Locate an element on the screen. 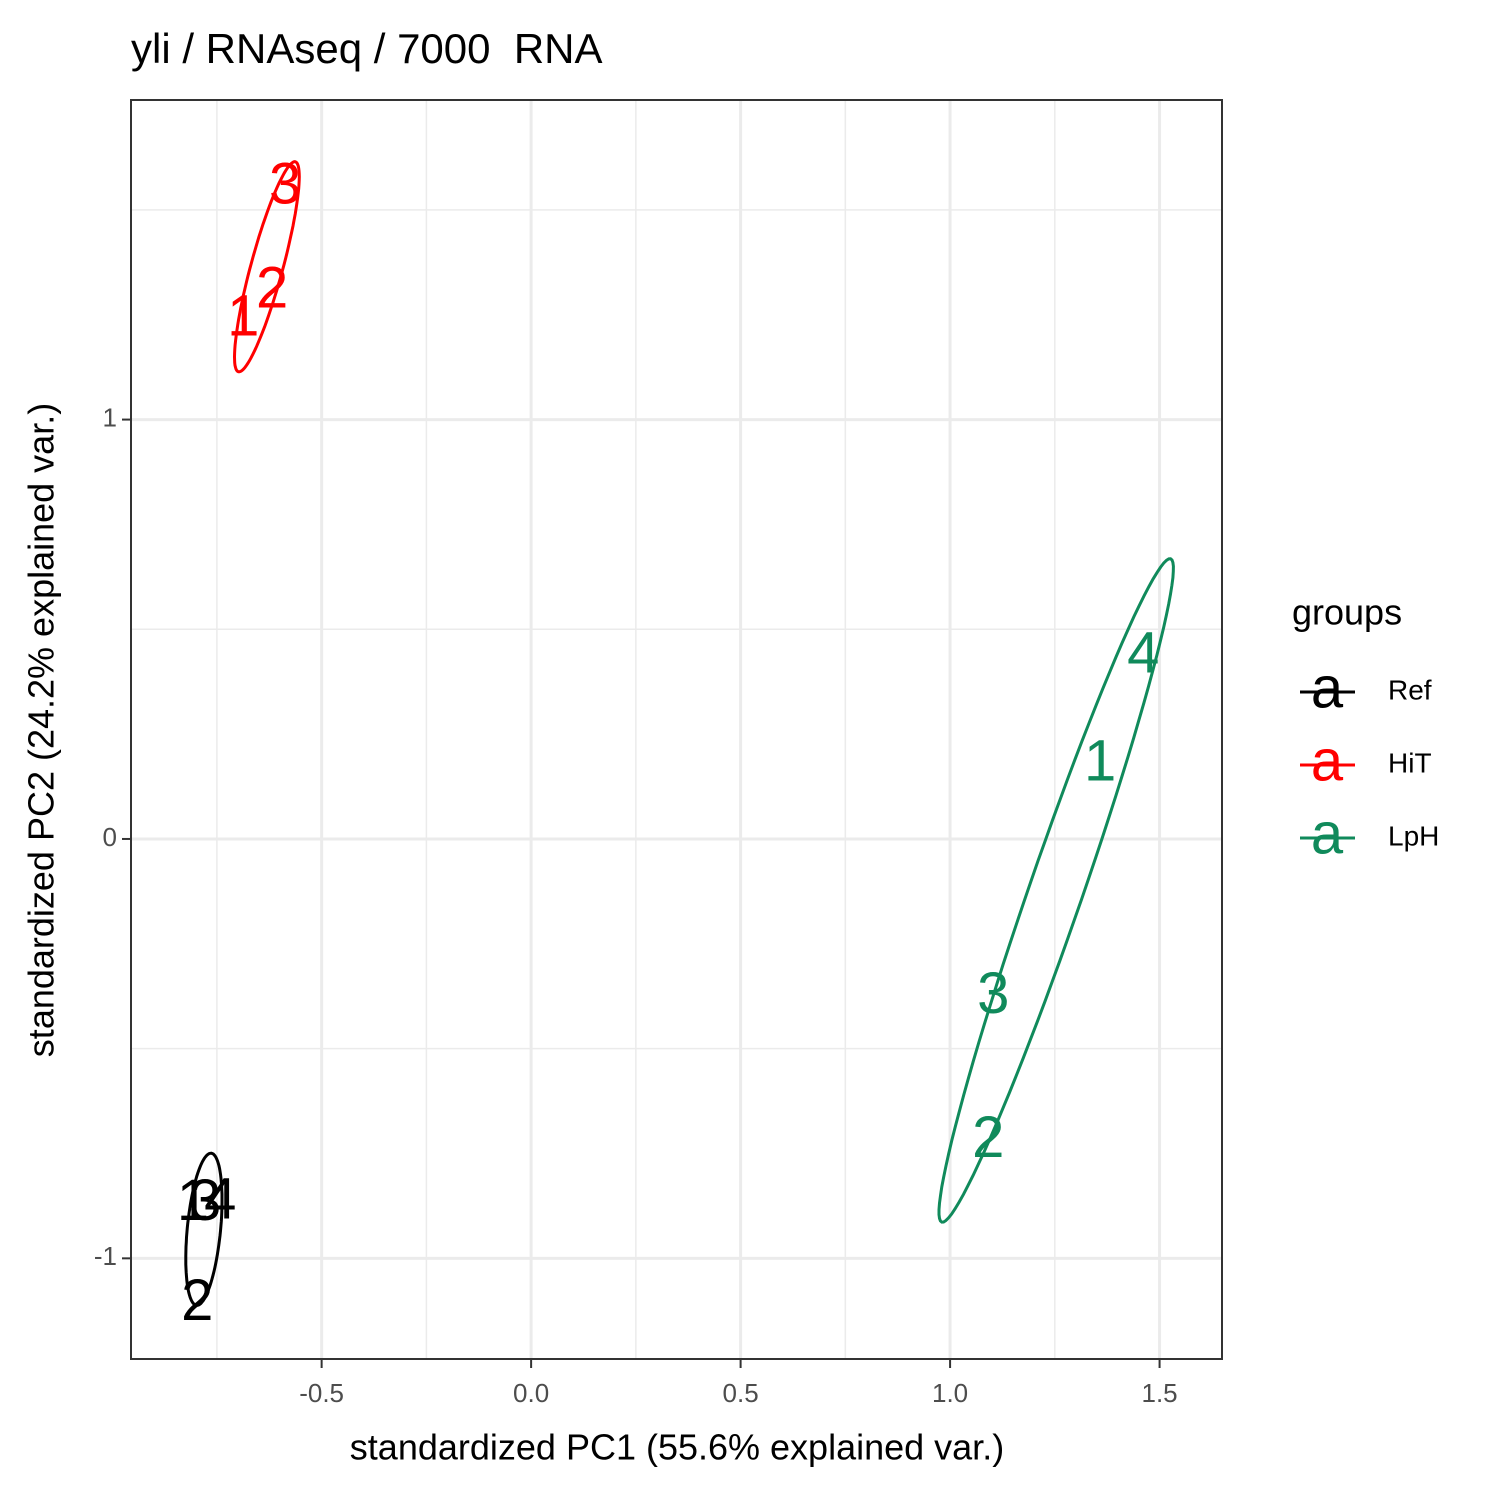 The image size is (1500, 1500). legend-label: LpH is located at coordinates (1413, 835).